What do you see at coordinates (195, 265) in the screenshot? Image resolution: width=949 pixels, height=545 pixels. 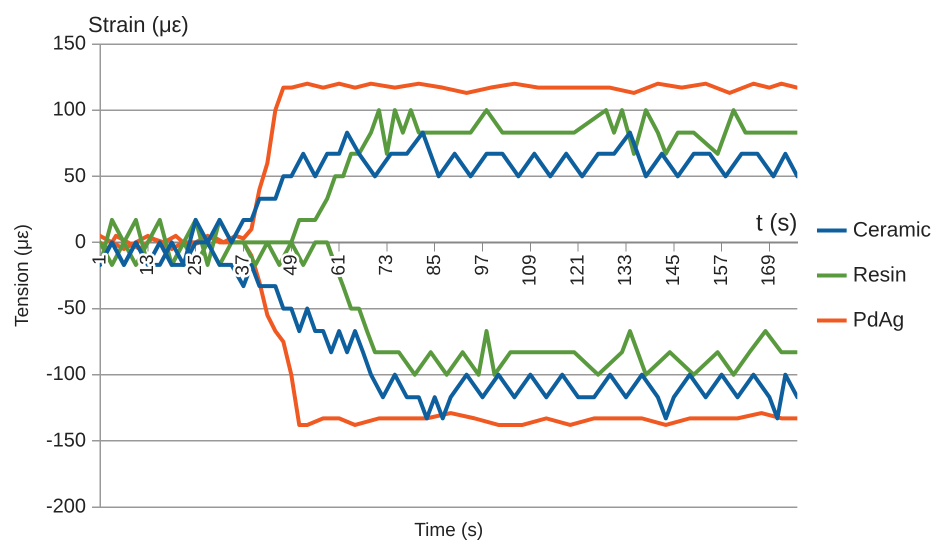 I see `x-tick-label: 25` at bounding box center [195, 265].